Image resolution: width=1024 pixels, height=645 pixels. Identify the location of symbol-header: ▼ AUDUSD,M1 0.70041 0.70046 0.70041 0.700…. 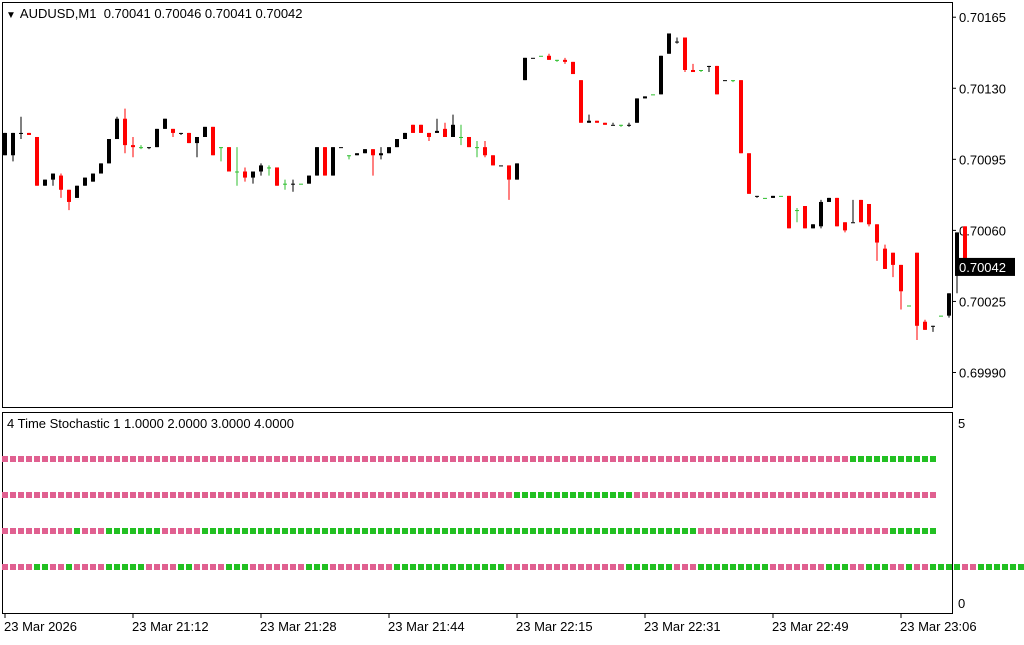
(154, 13).